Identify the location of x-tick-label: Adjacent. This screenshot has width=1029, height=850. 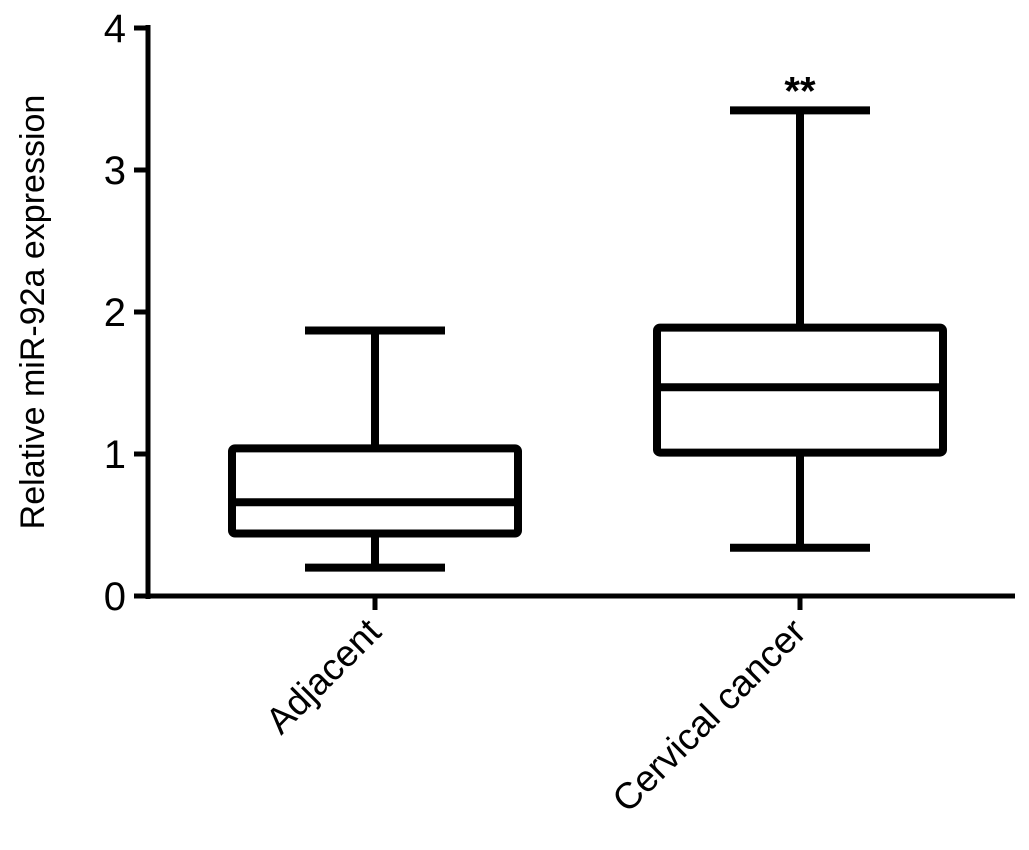
(323, 675).